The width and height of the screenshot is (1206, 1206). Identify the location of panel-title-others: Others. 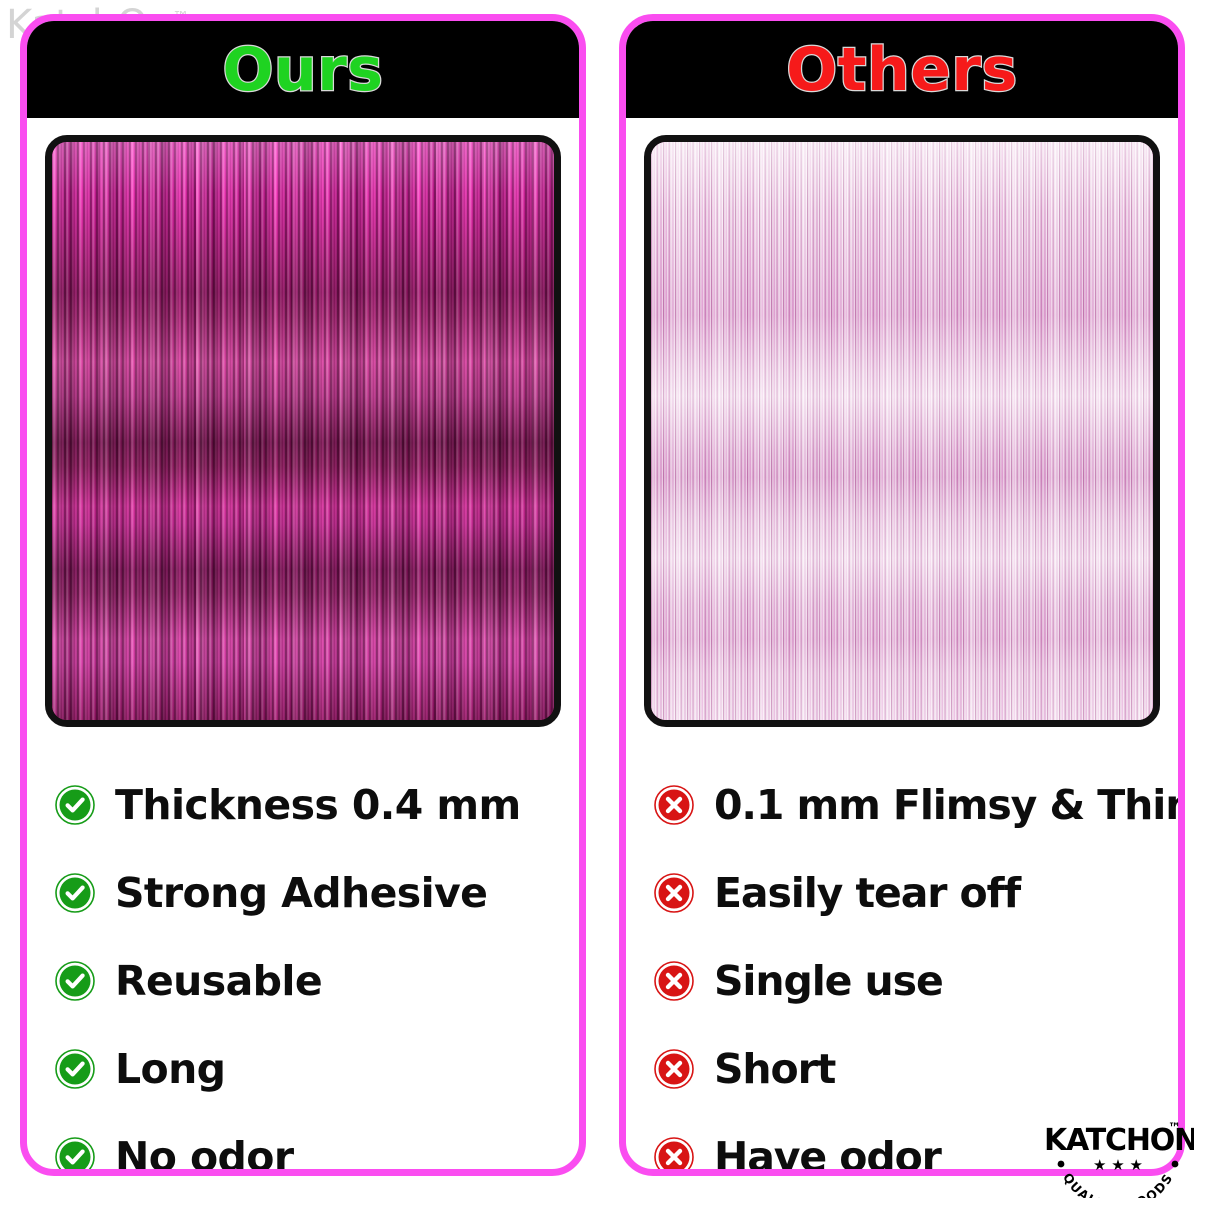
(901, 69).